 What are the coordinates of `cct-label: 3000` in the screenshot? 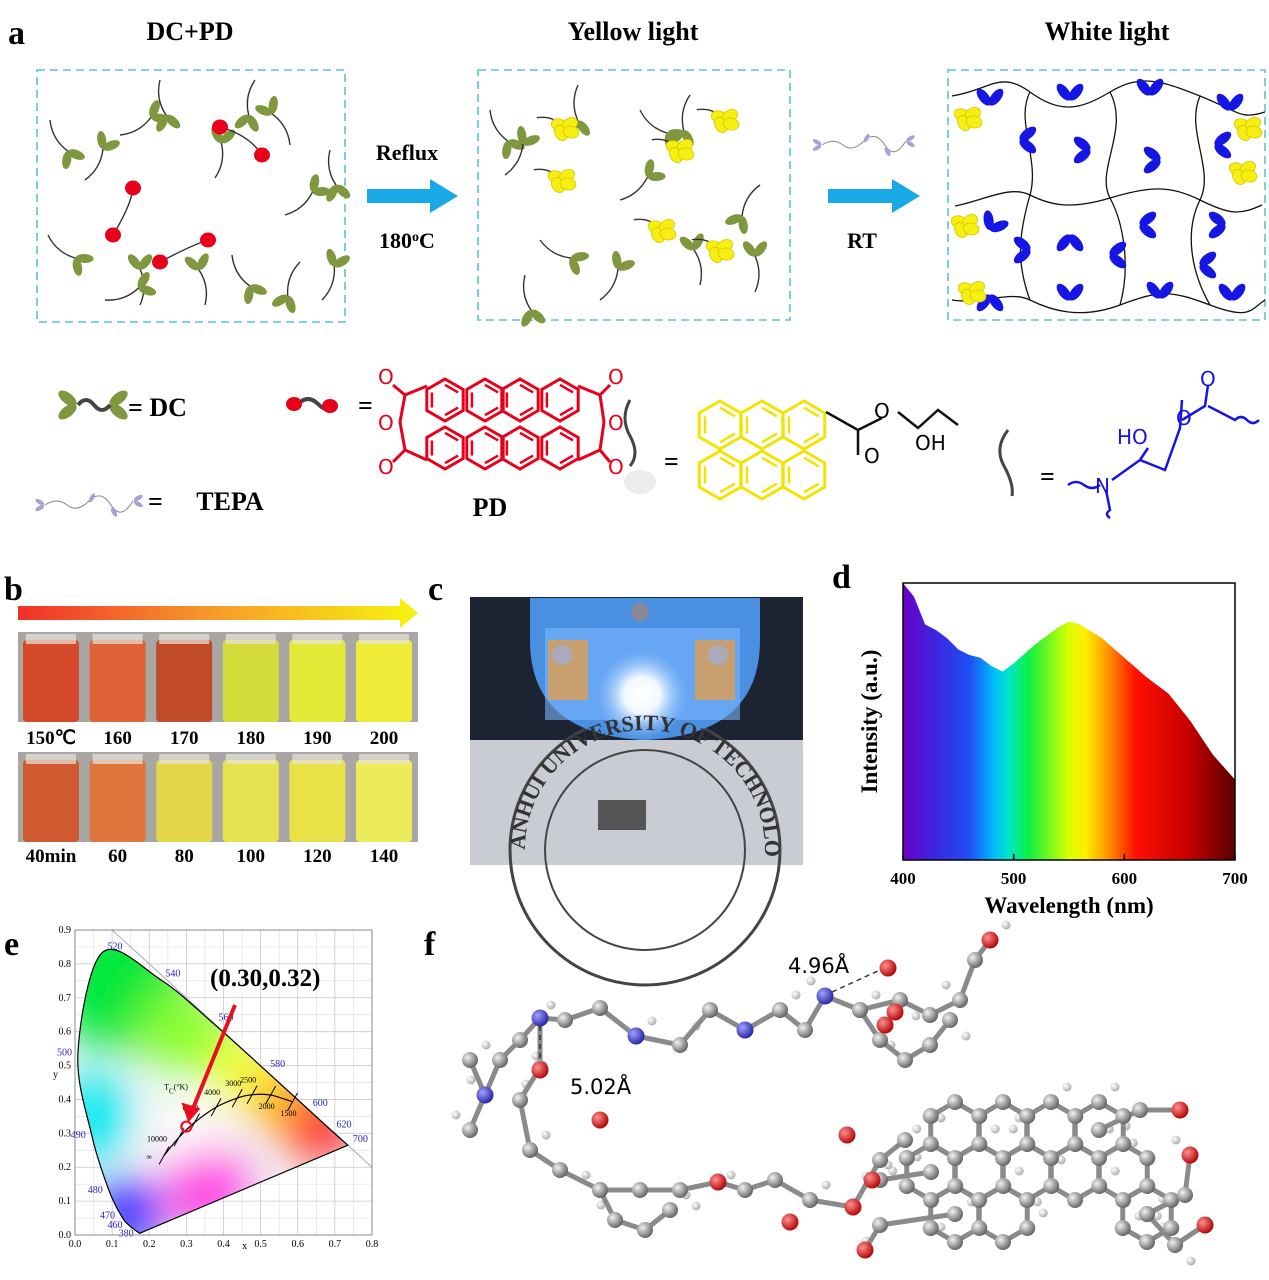 It's located at (233, 1083).